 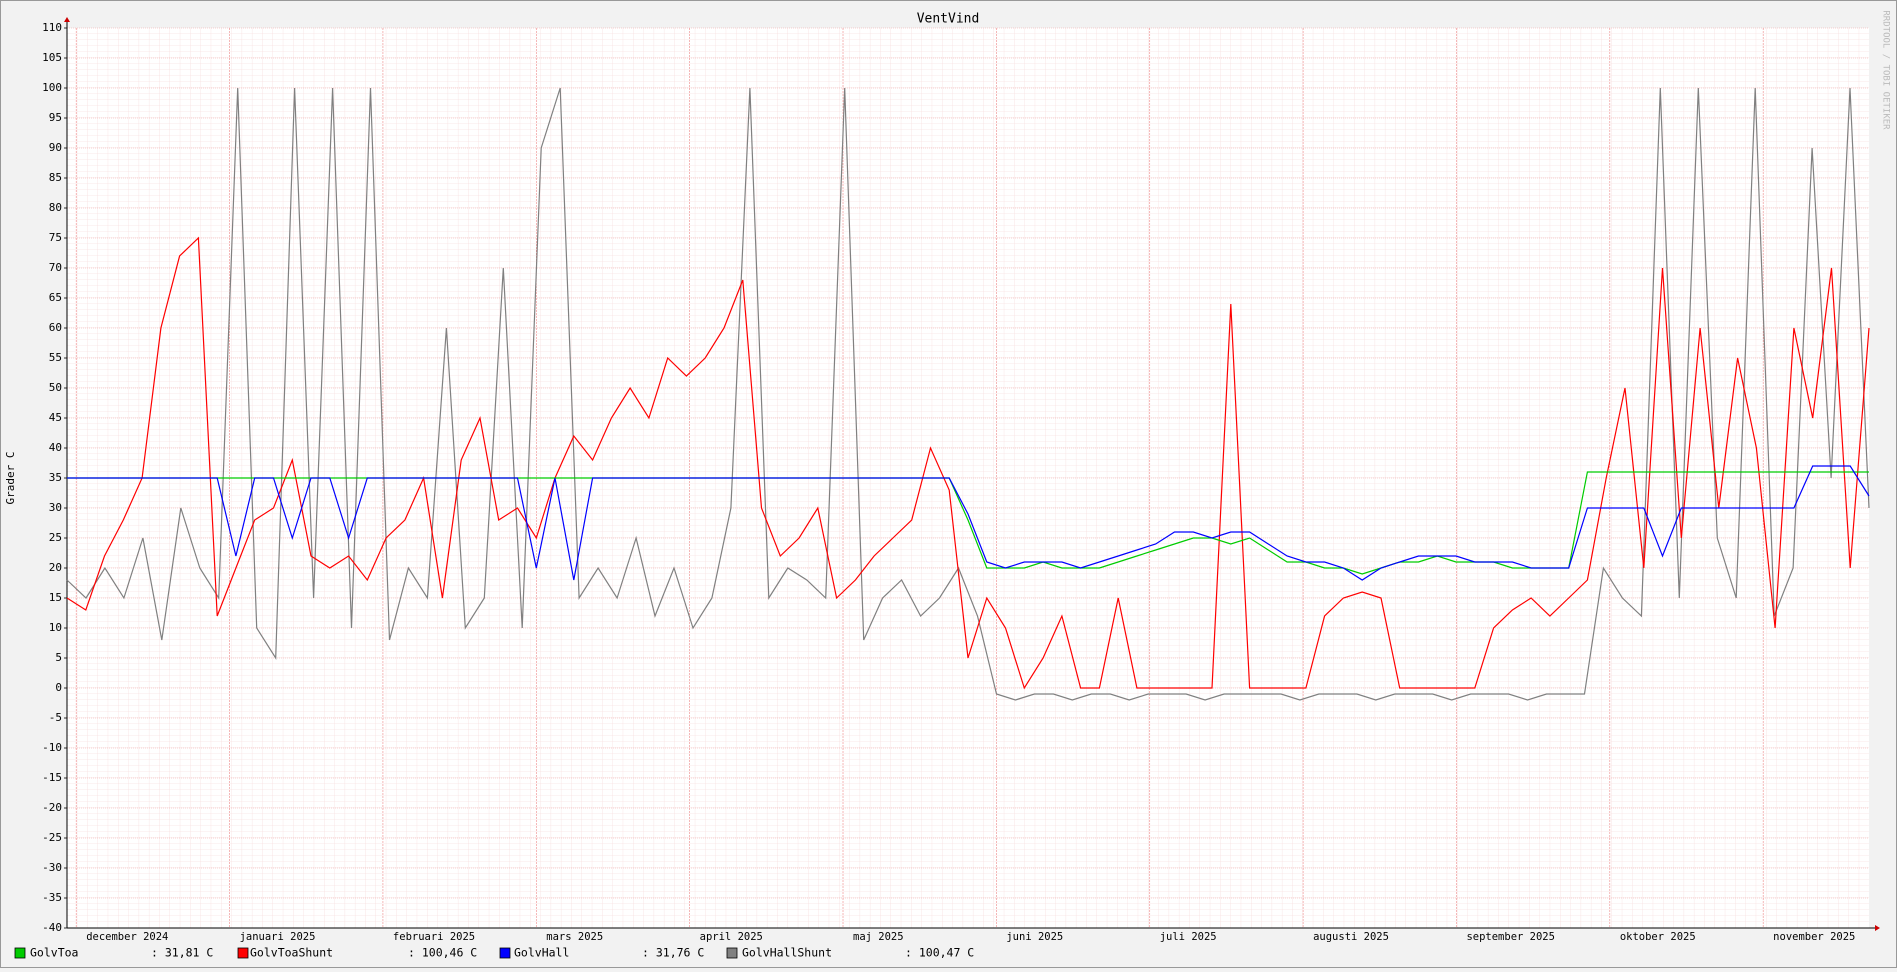 What do you see at coordinates (878, 937) in the screenshot?
I see `x-tick-label: maj 2025` at bounding box center [878, 937].